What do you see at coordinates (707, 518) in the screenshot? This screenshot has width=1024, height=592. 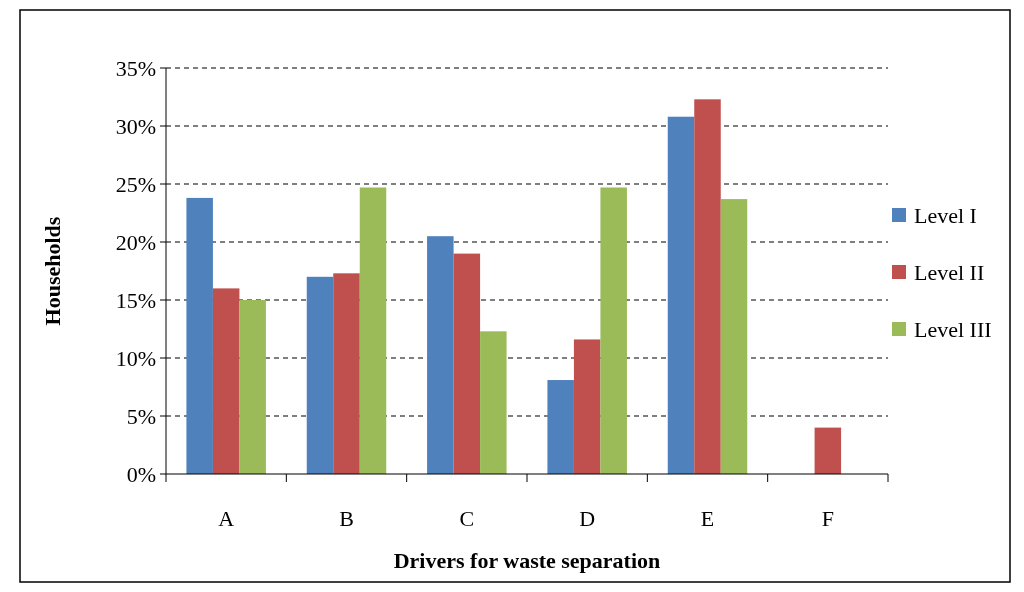 I see `x-tick-label: E` at bounding box center [707, 518].